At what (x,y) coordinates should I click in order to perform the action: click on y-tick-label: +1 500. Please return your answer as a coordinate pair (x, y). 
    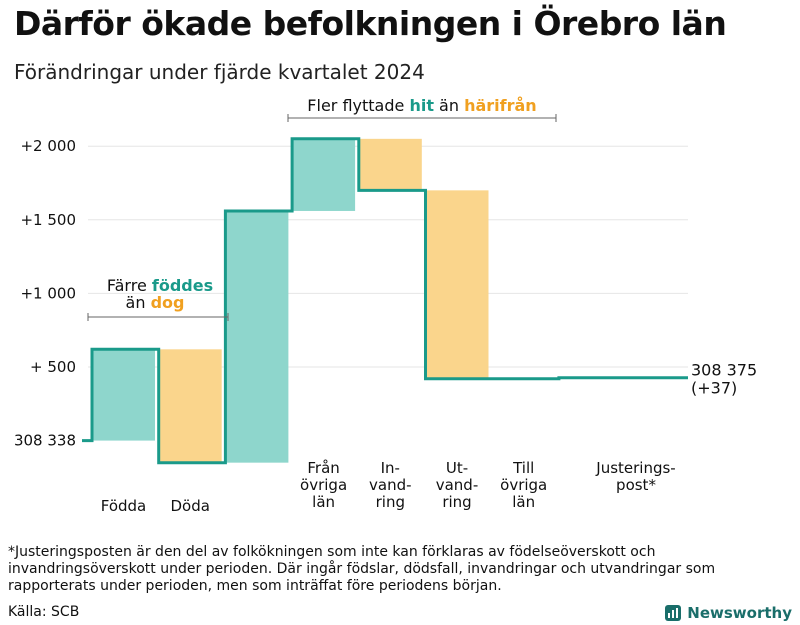
    Looking at the image, I should click on (48, 220).